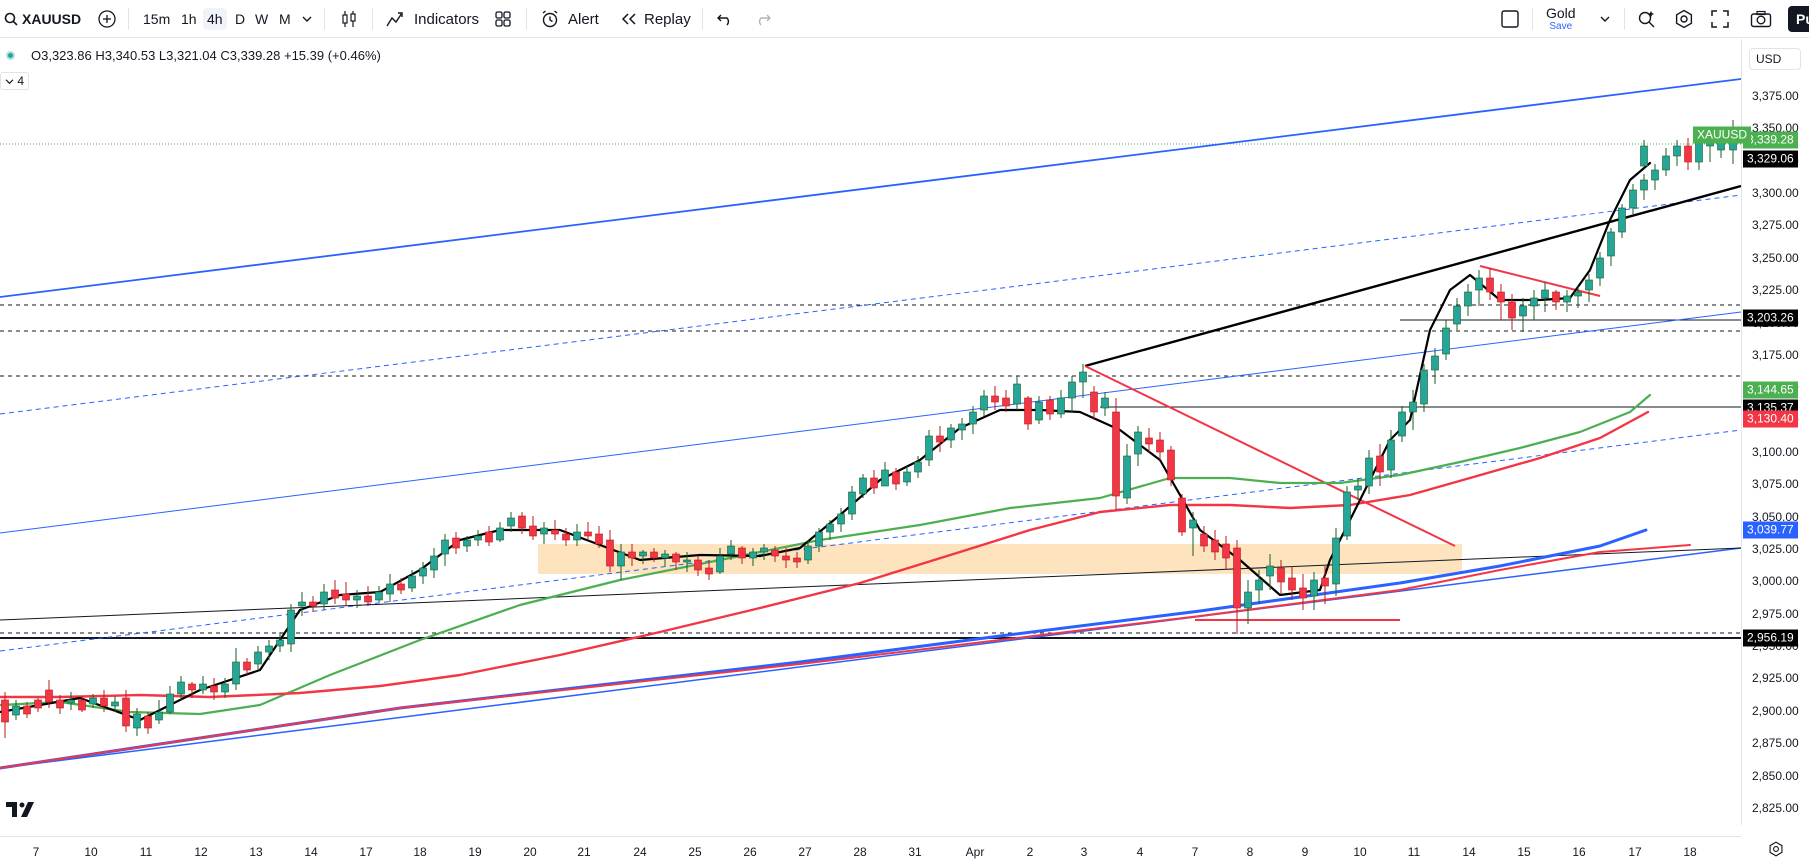 This screenshot has height=862, width=1809. I want to click on grid-icon, so click(503, 19).